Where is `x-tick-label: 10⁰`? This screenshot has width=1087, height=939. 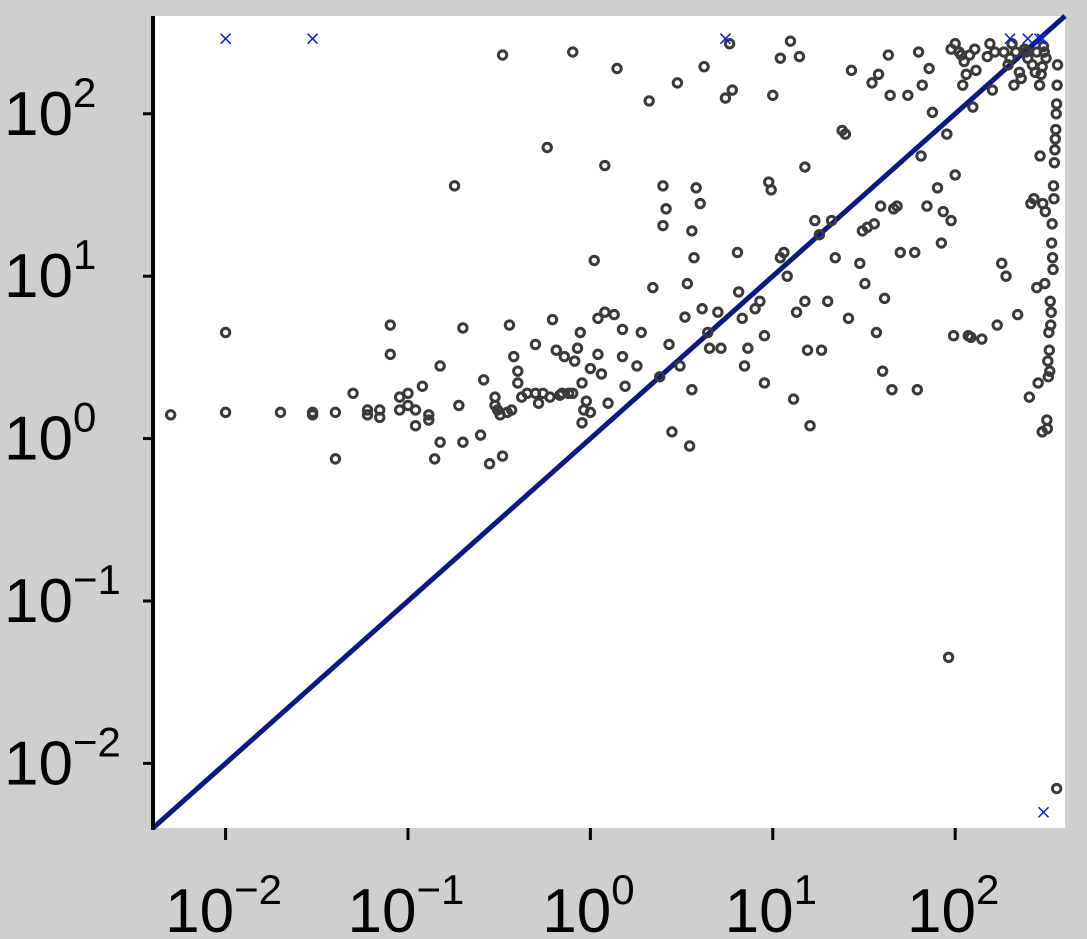
x-tick-label: 10⁰ is located at coordinates (588, 902).